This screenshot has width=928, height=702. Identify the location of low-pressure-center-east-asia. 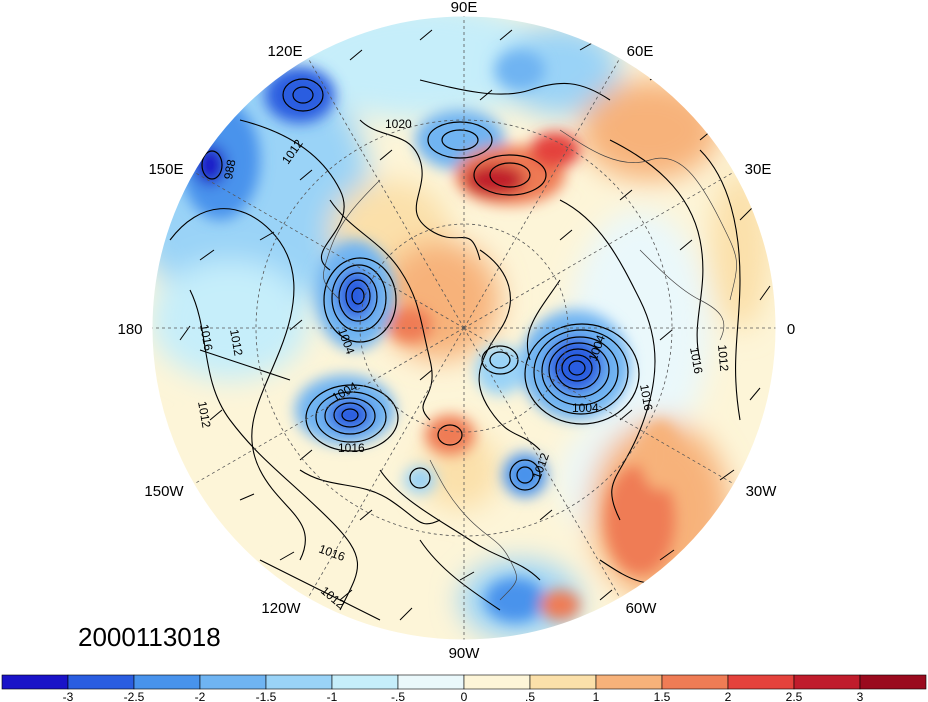
(347, 129).